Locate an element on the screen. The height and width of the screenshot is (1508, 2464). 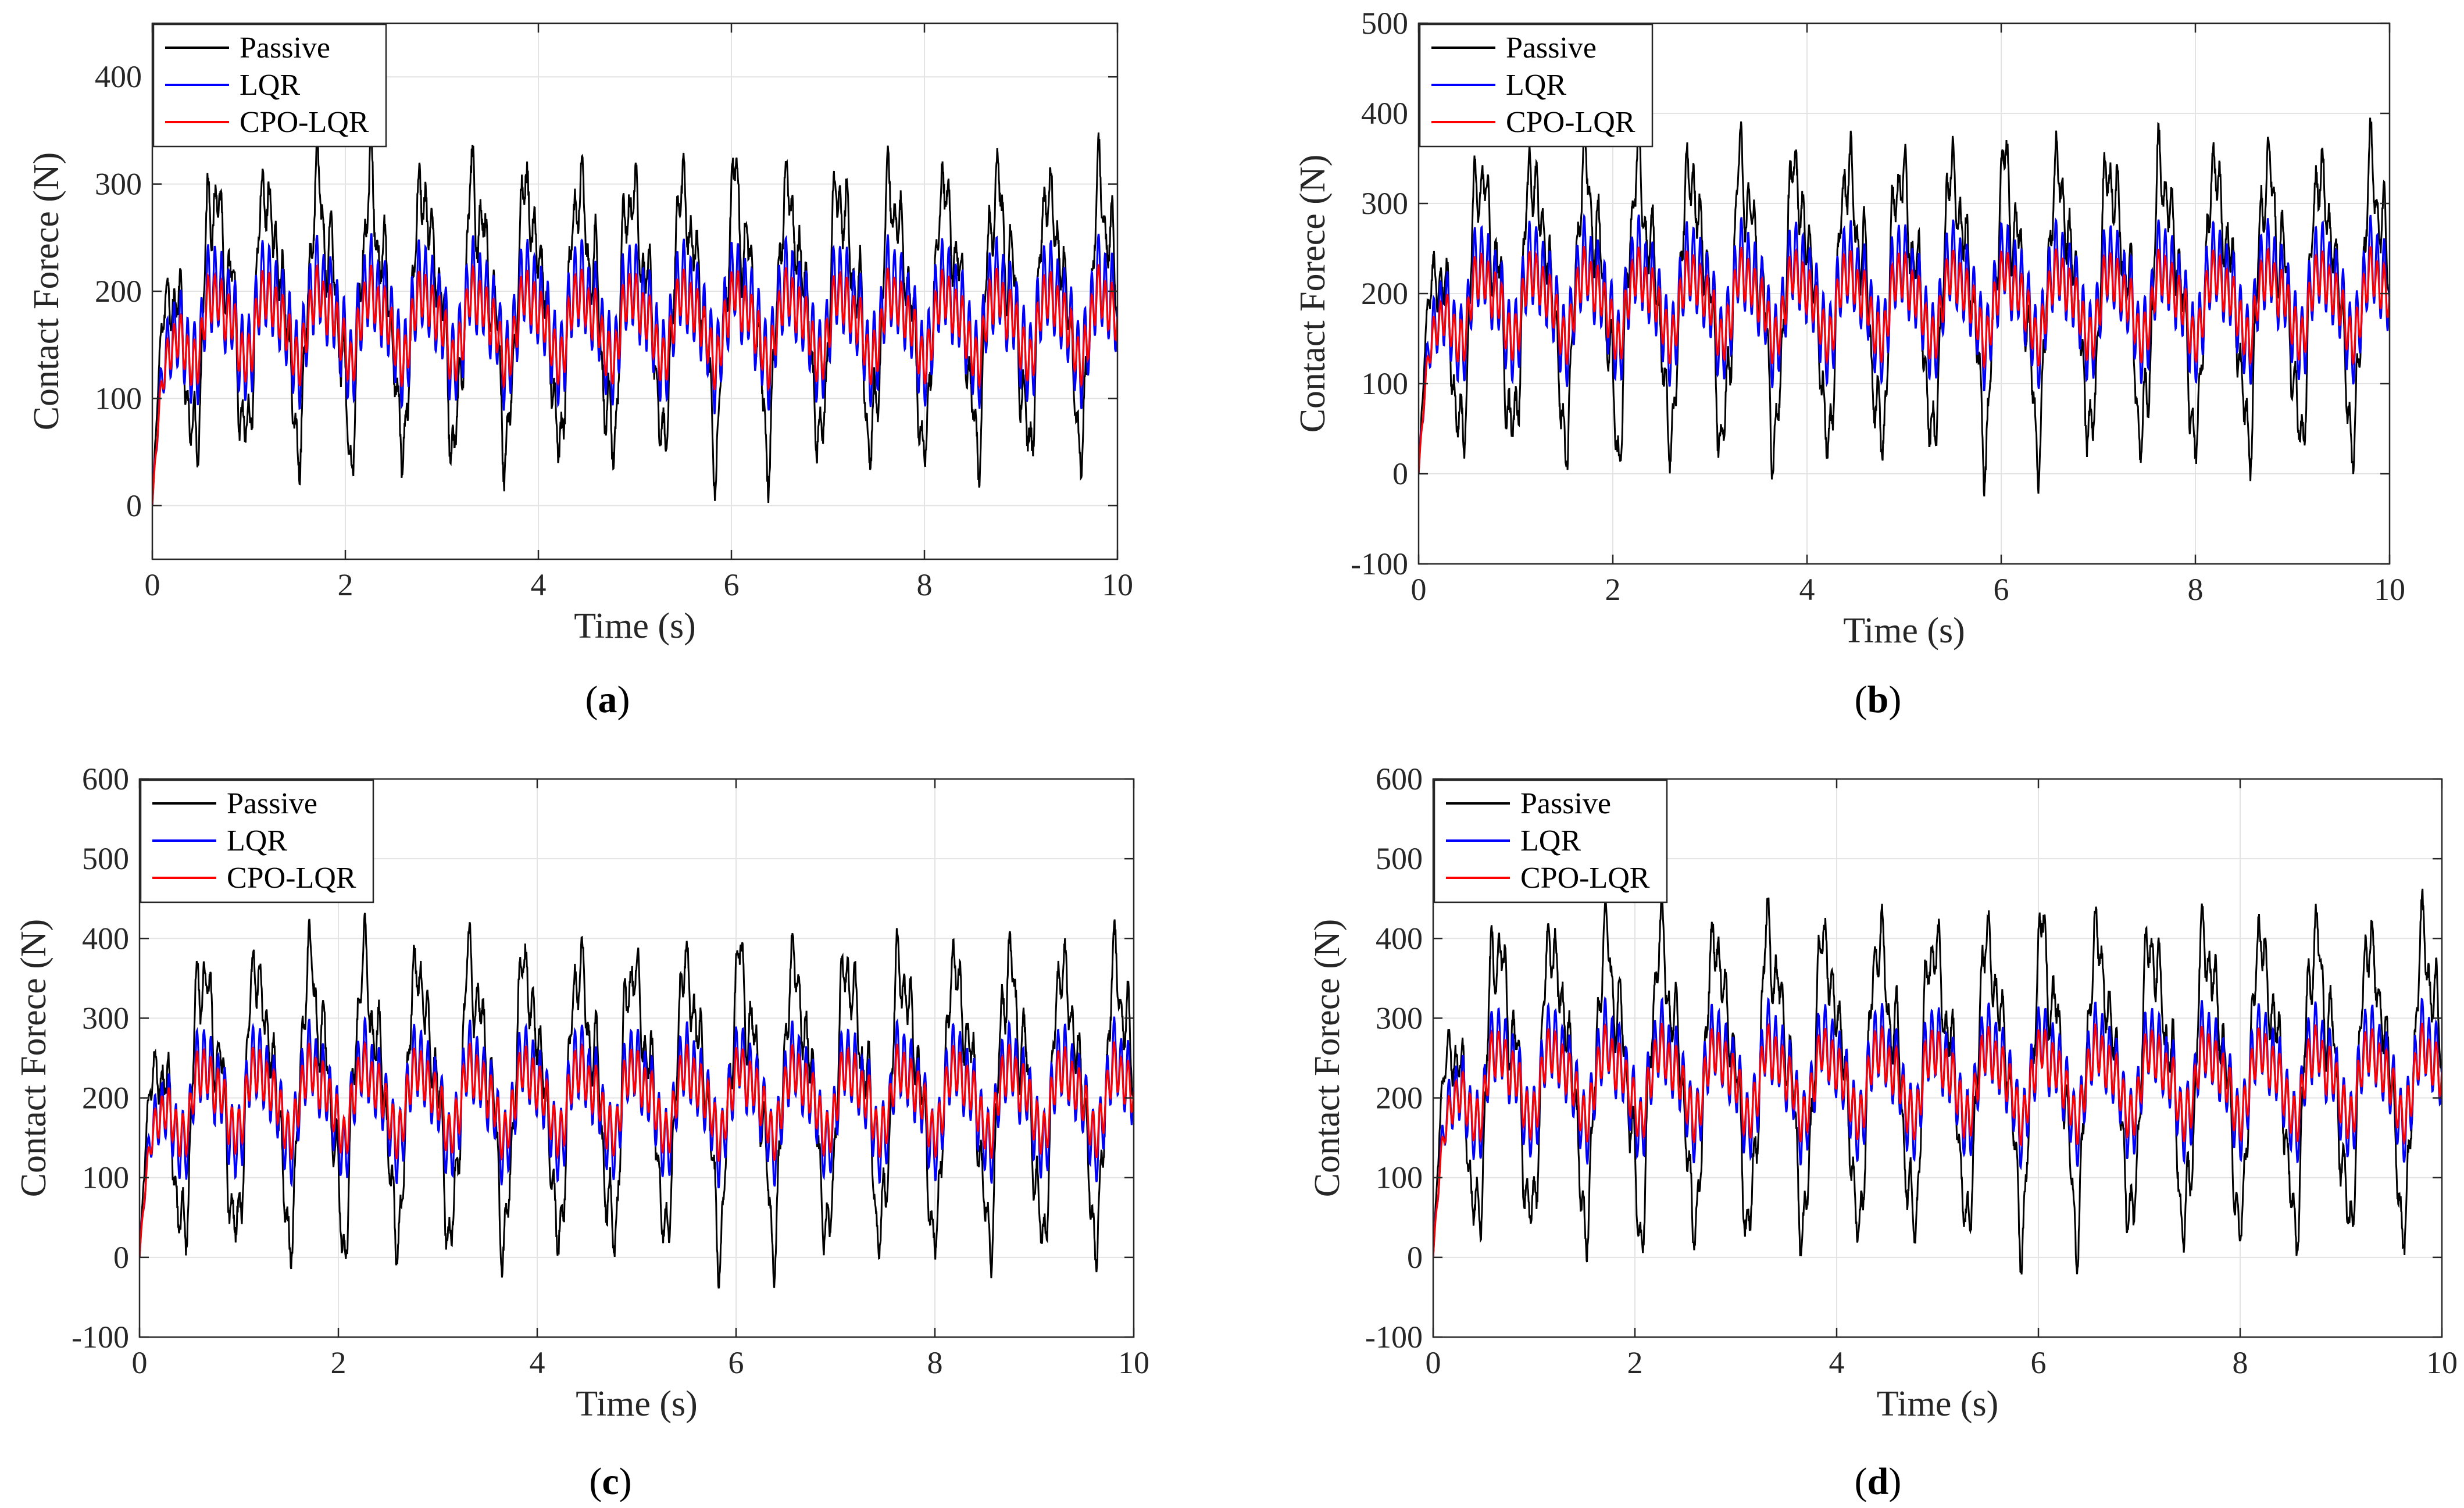
caption-letter: b is located at coordinates (1878, 700).